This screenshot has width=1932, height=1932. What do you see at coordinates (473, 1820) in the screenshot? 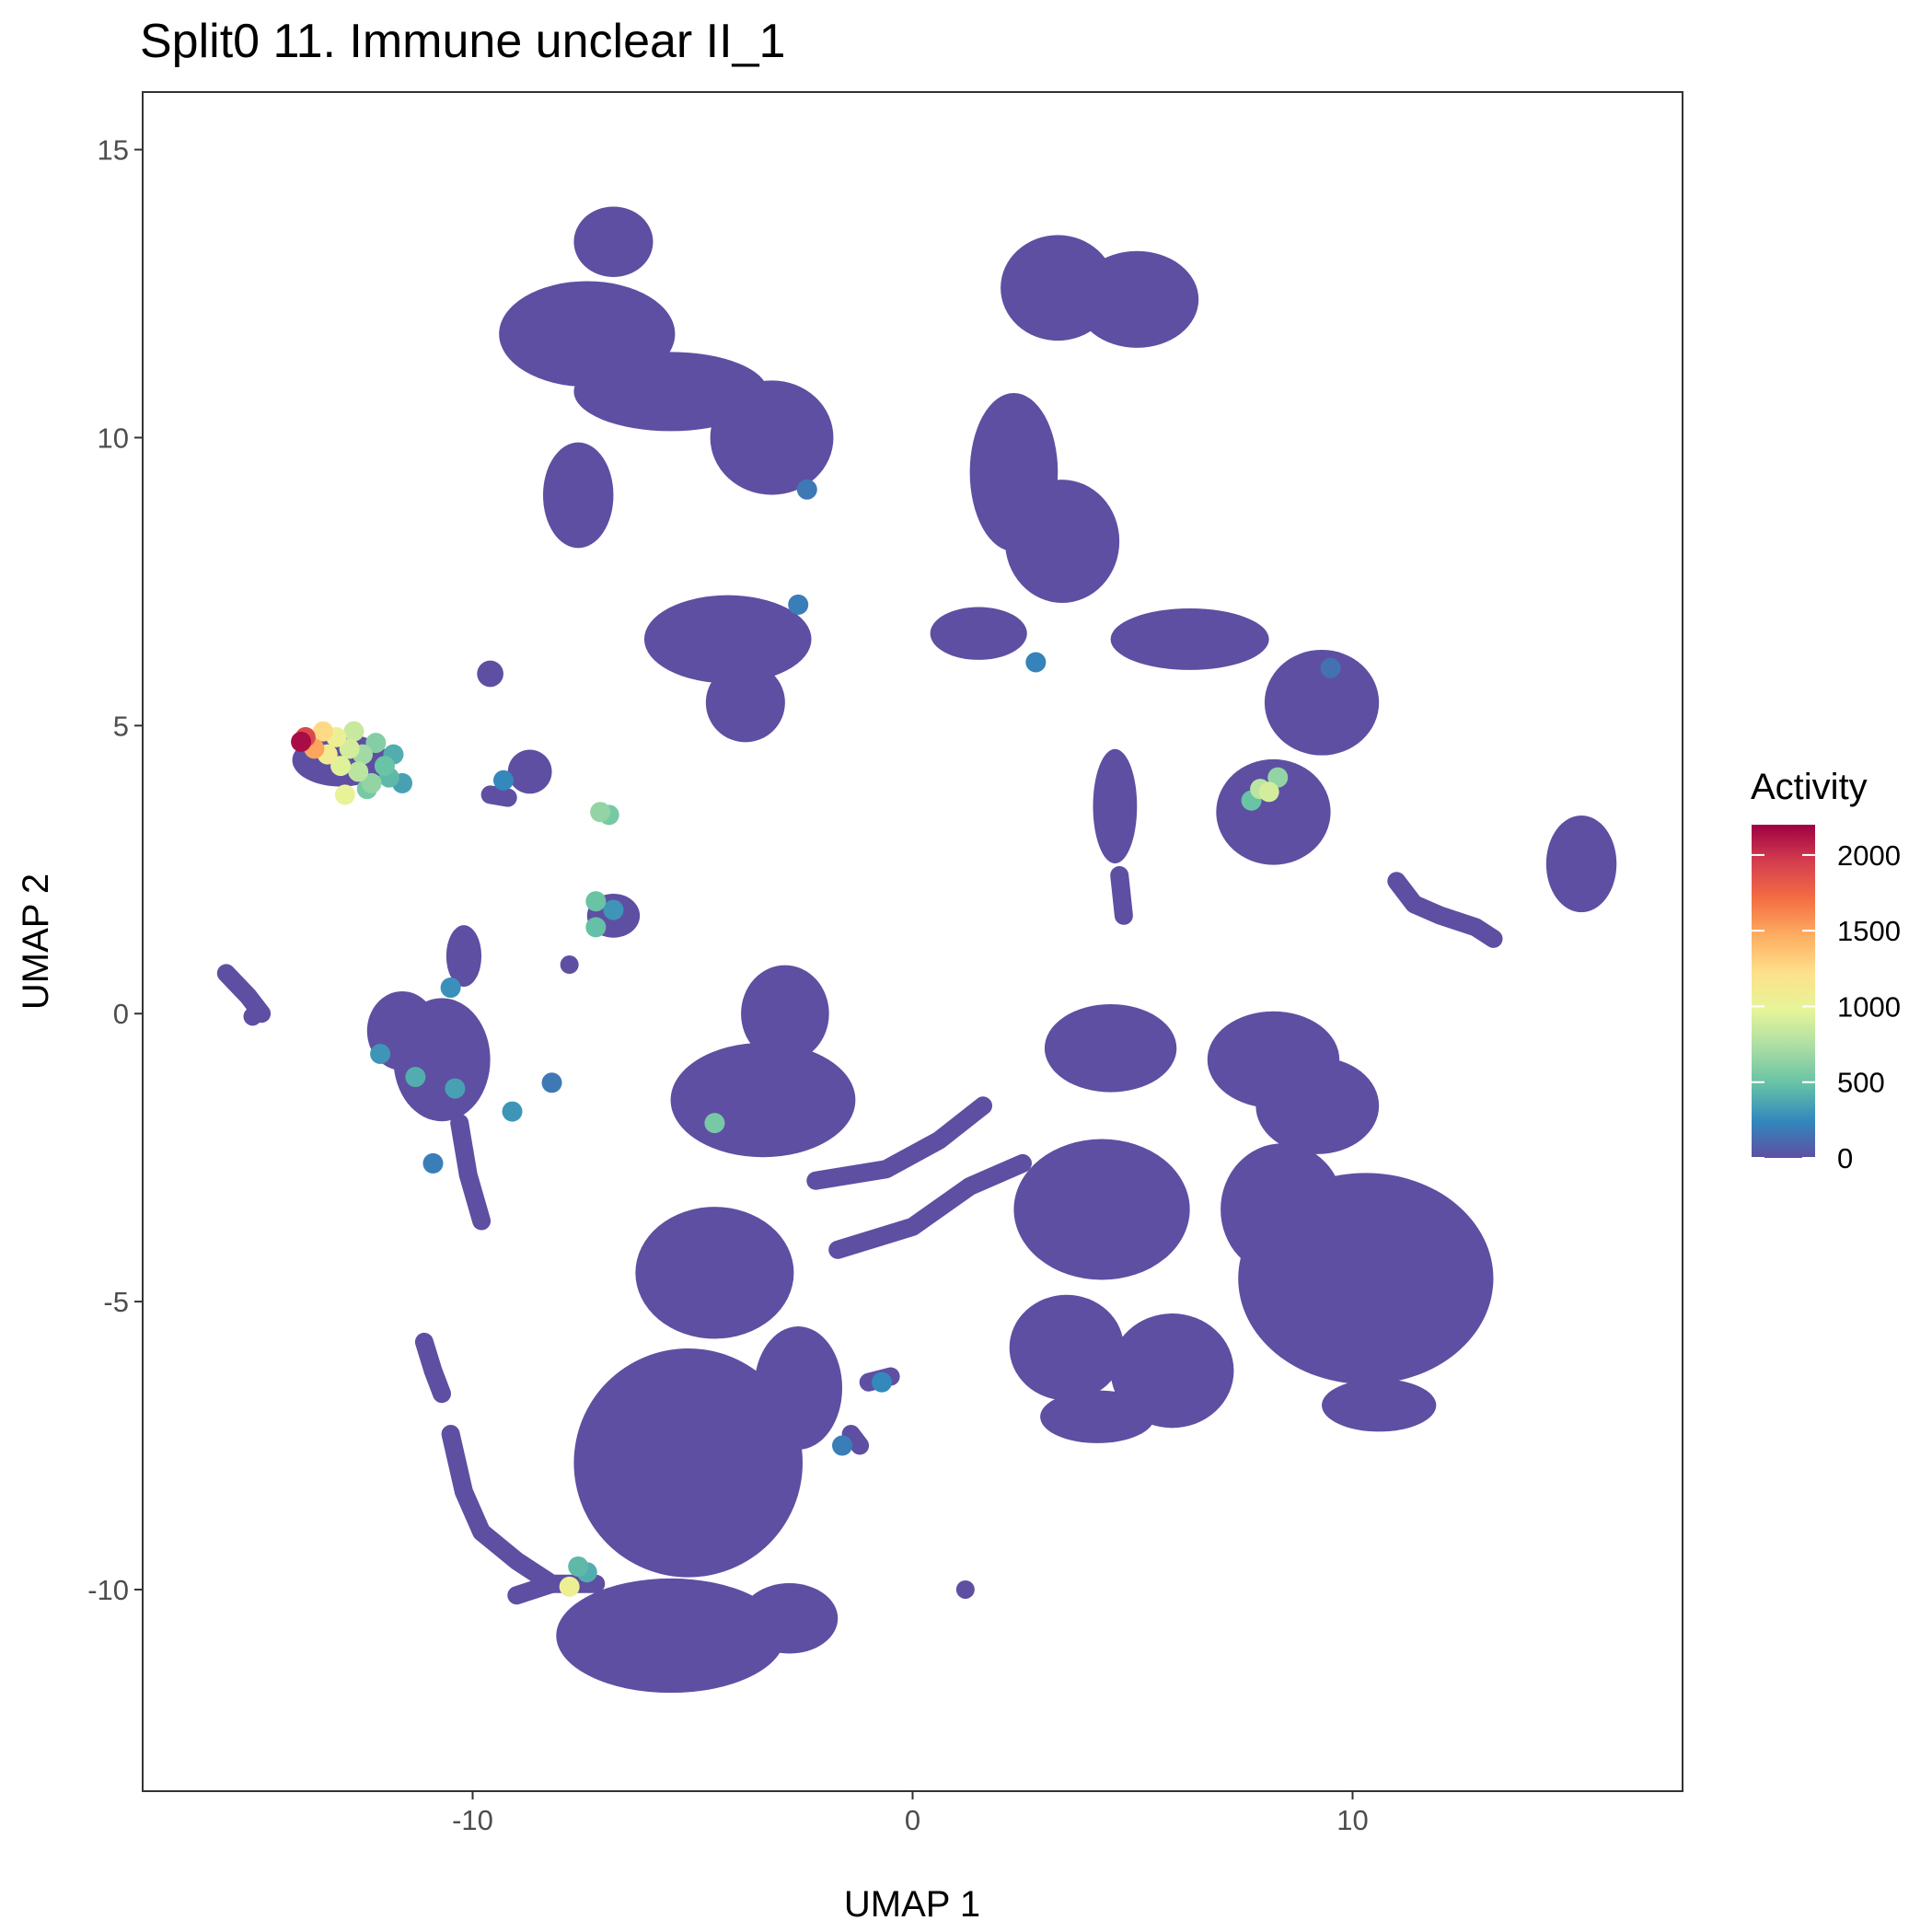
I see `x-tick-label: -10` at bounding box center [473, 1820].